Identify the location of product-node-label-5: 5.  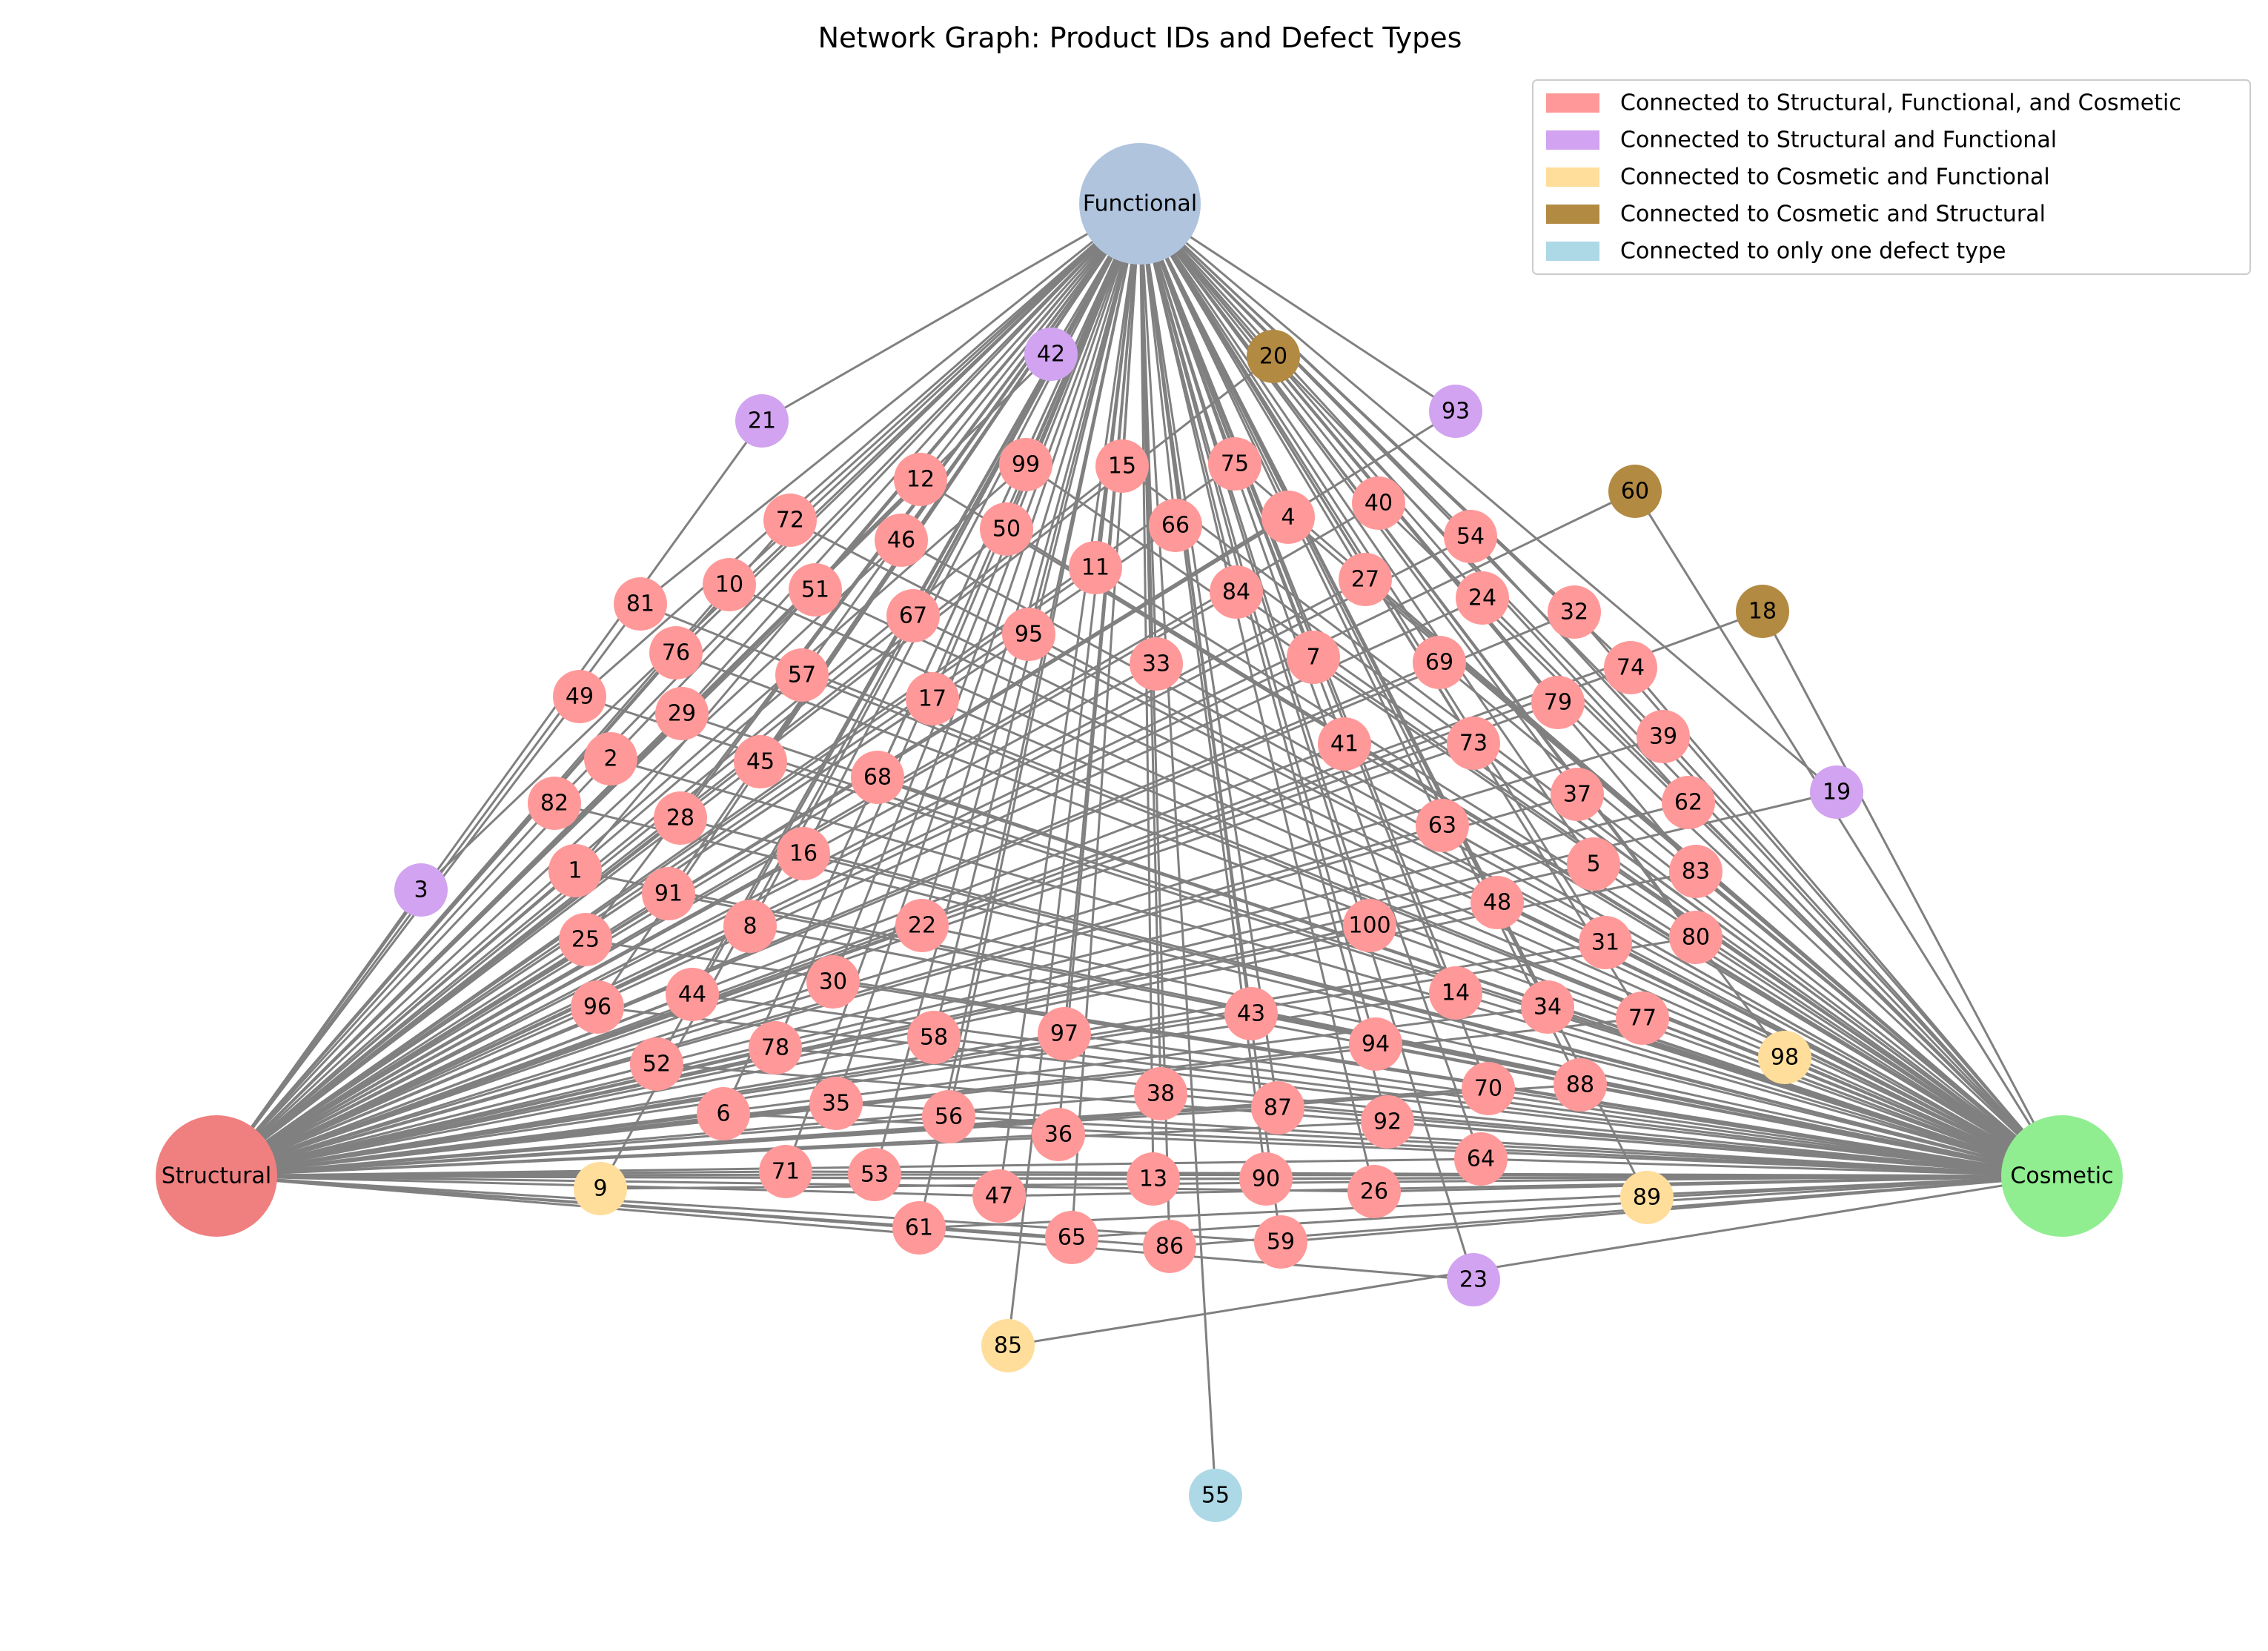
(1593, 864).